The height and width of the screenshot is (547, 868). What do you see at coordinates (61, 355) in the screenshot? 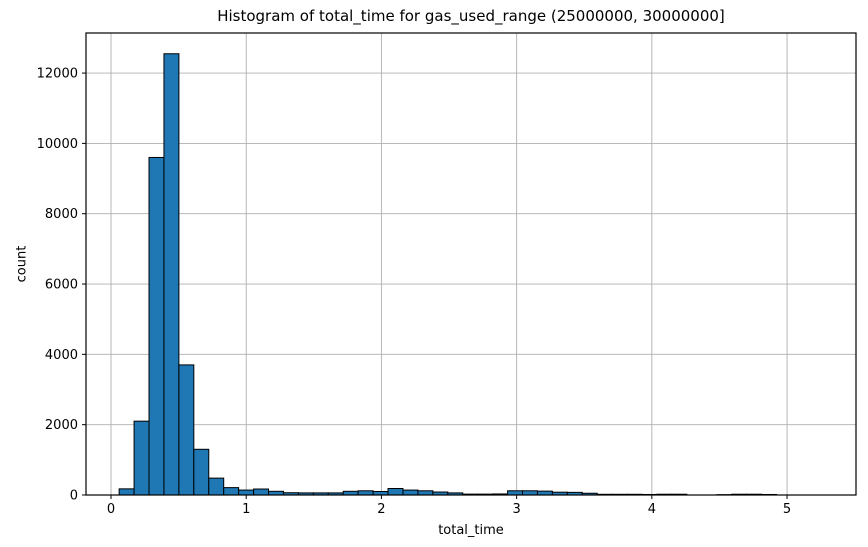
I see `y-tick-label: 4000` at bounding box center [61, 355].